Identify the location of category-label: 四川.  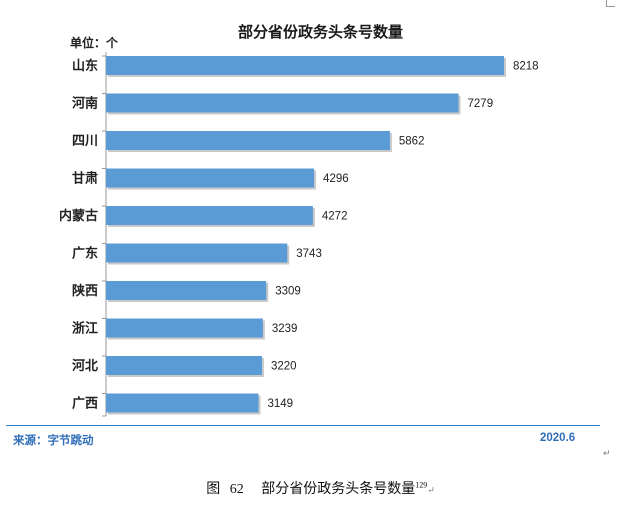
(85, 140).